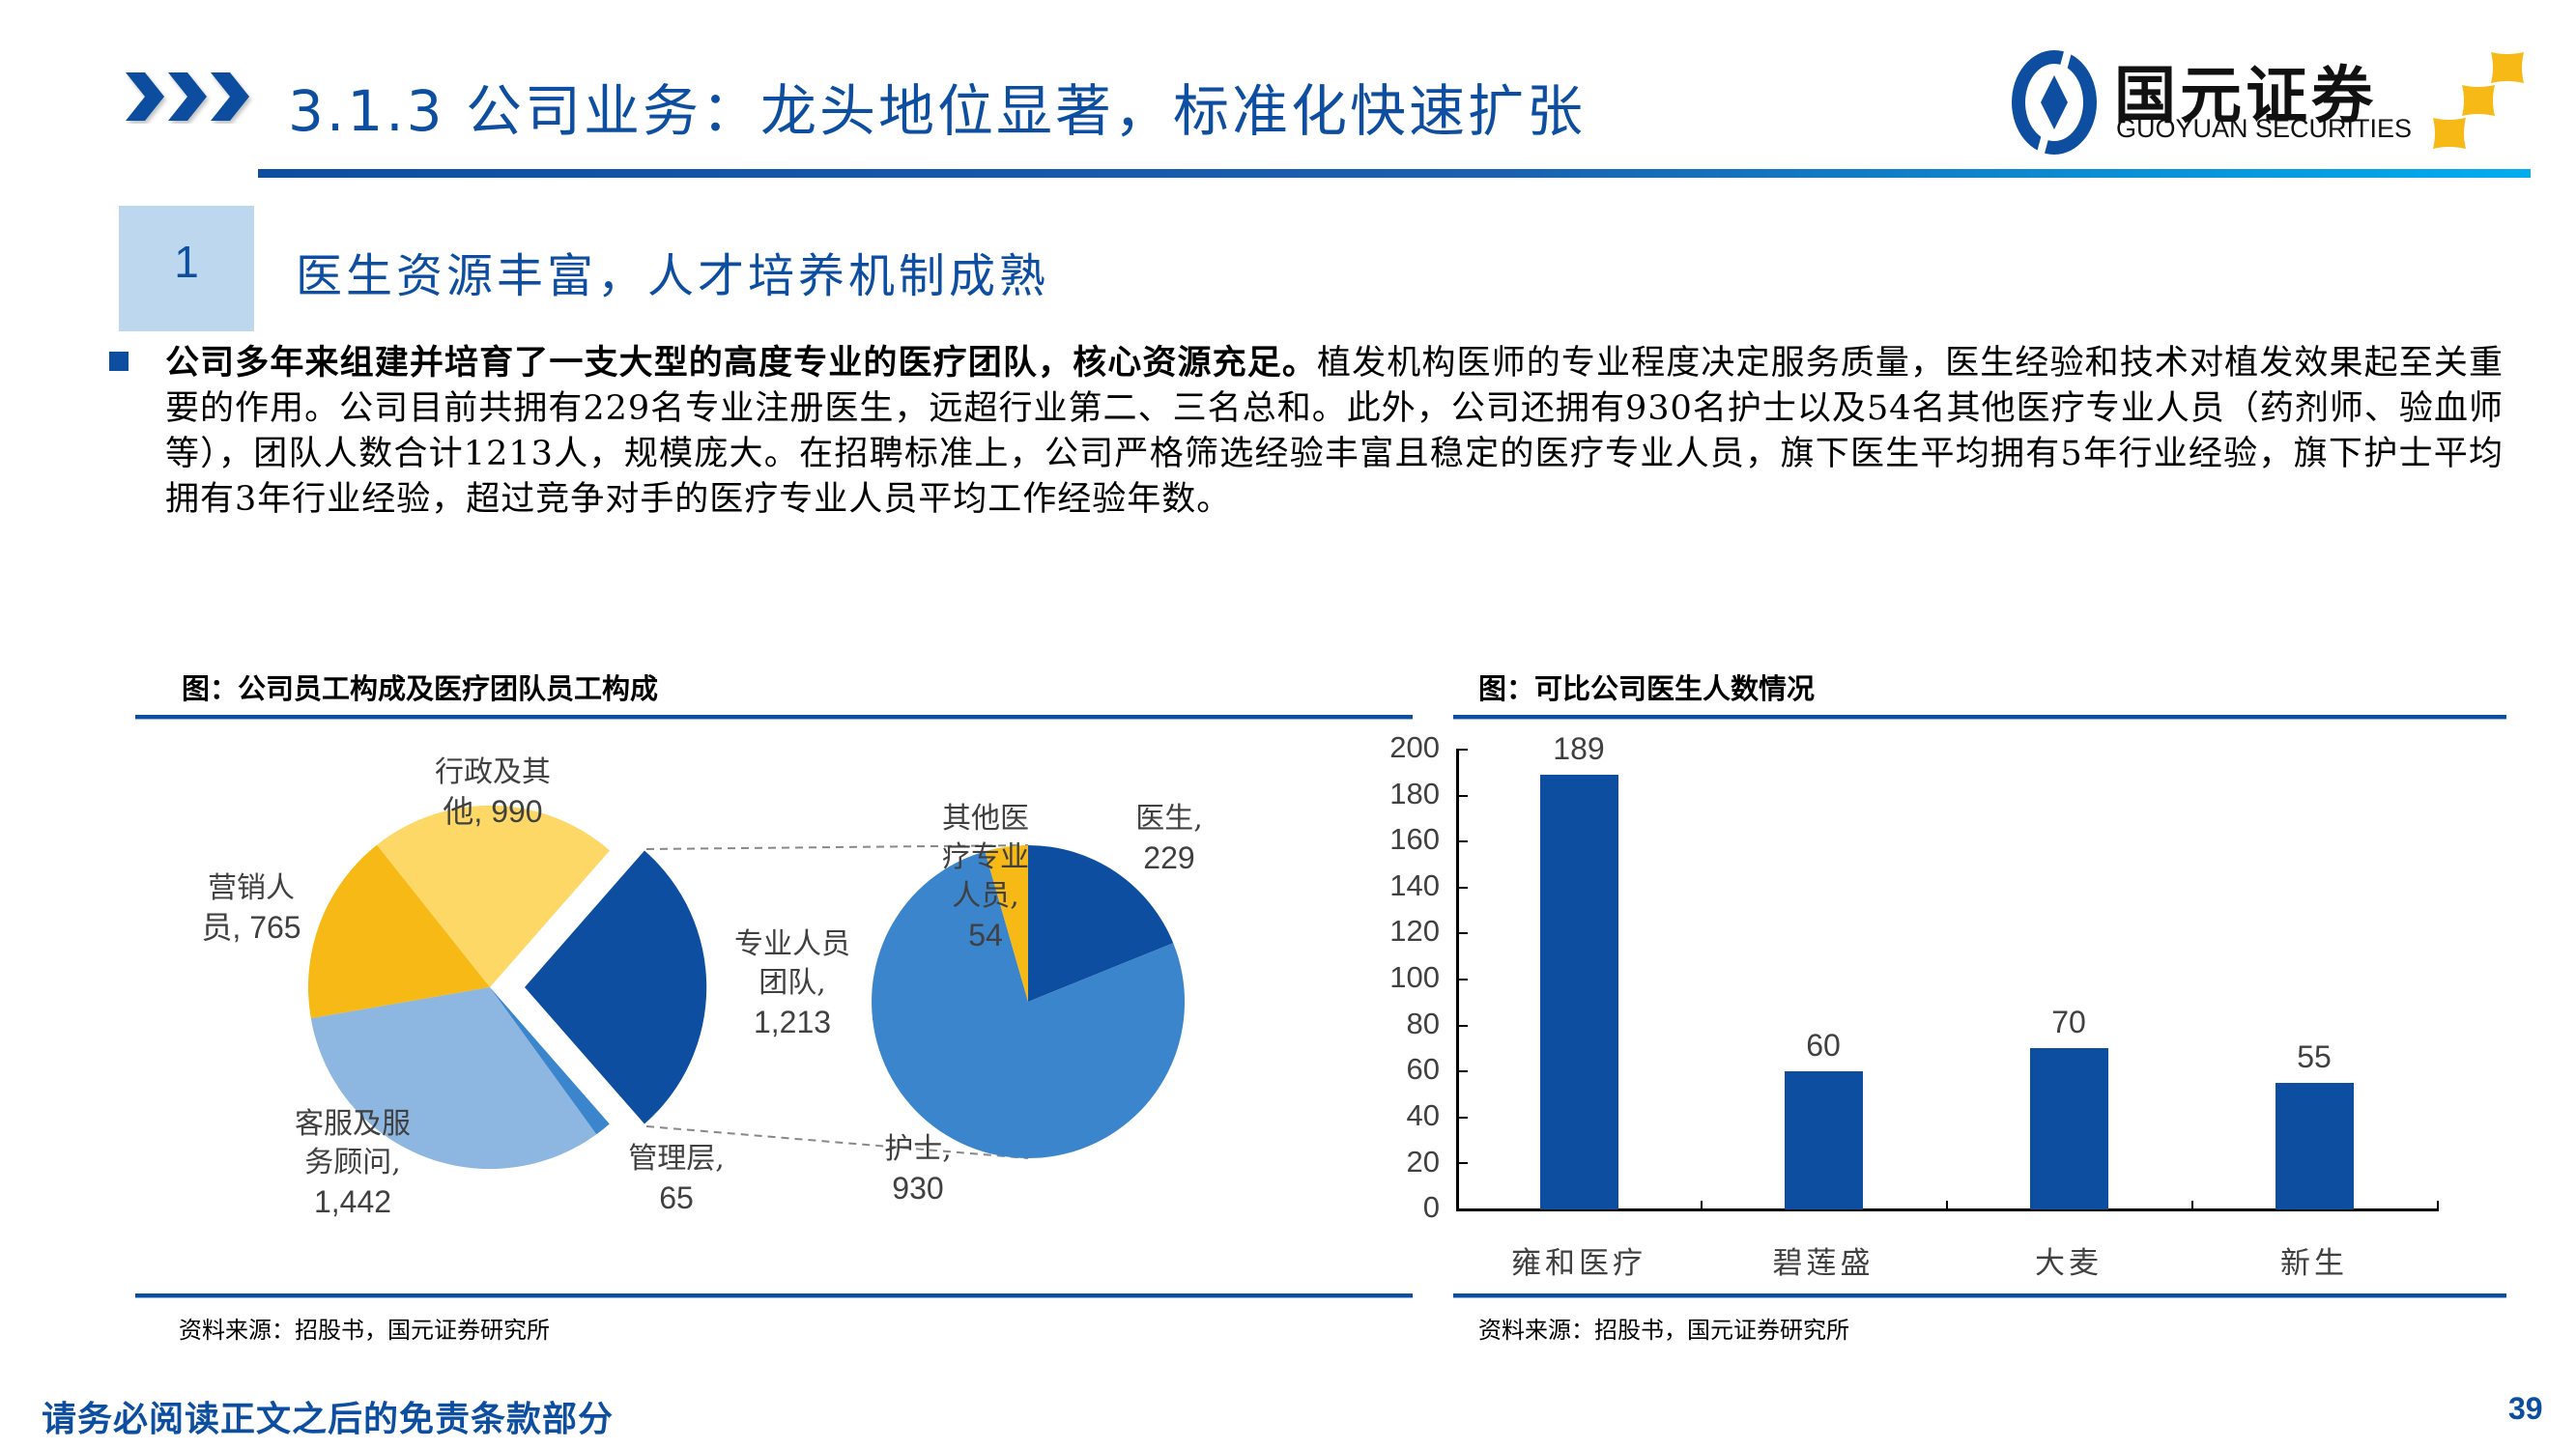  Describe the element at coordinates (2069, 1128) in the screenshot. I see `bar-damai` at that location.